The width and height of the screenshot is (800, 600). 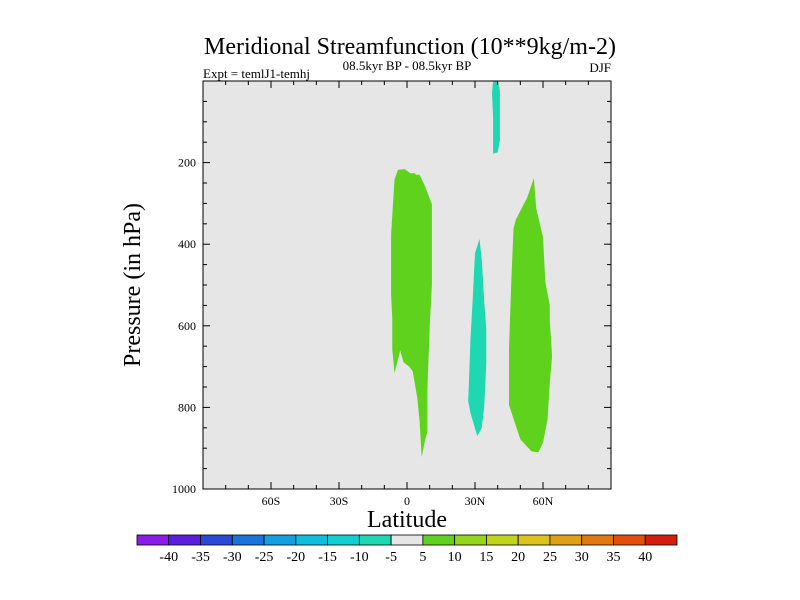 What do you see at coordinates (187, 326) in the screenshot?
I see `y-tick-label: 600` at bounding box center [187, 326].